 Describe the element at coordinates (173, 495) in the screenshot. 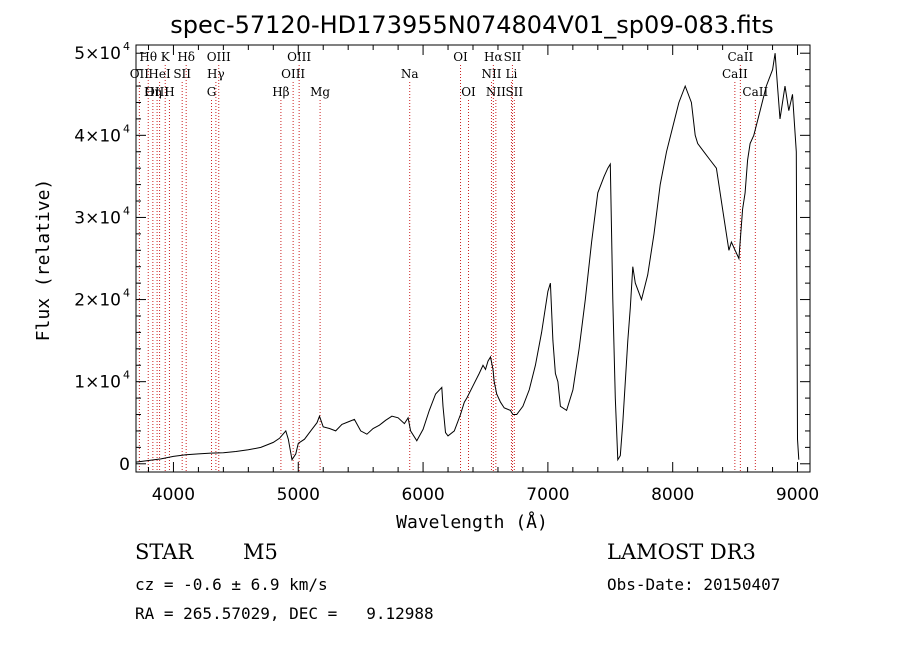

I see `x-tick-label: 4000` at that location.